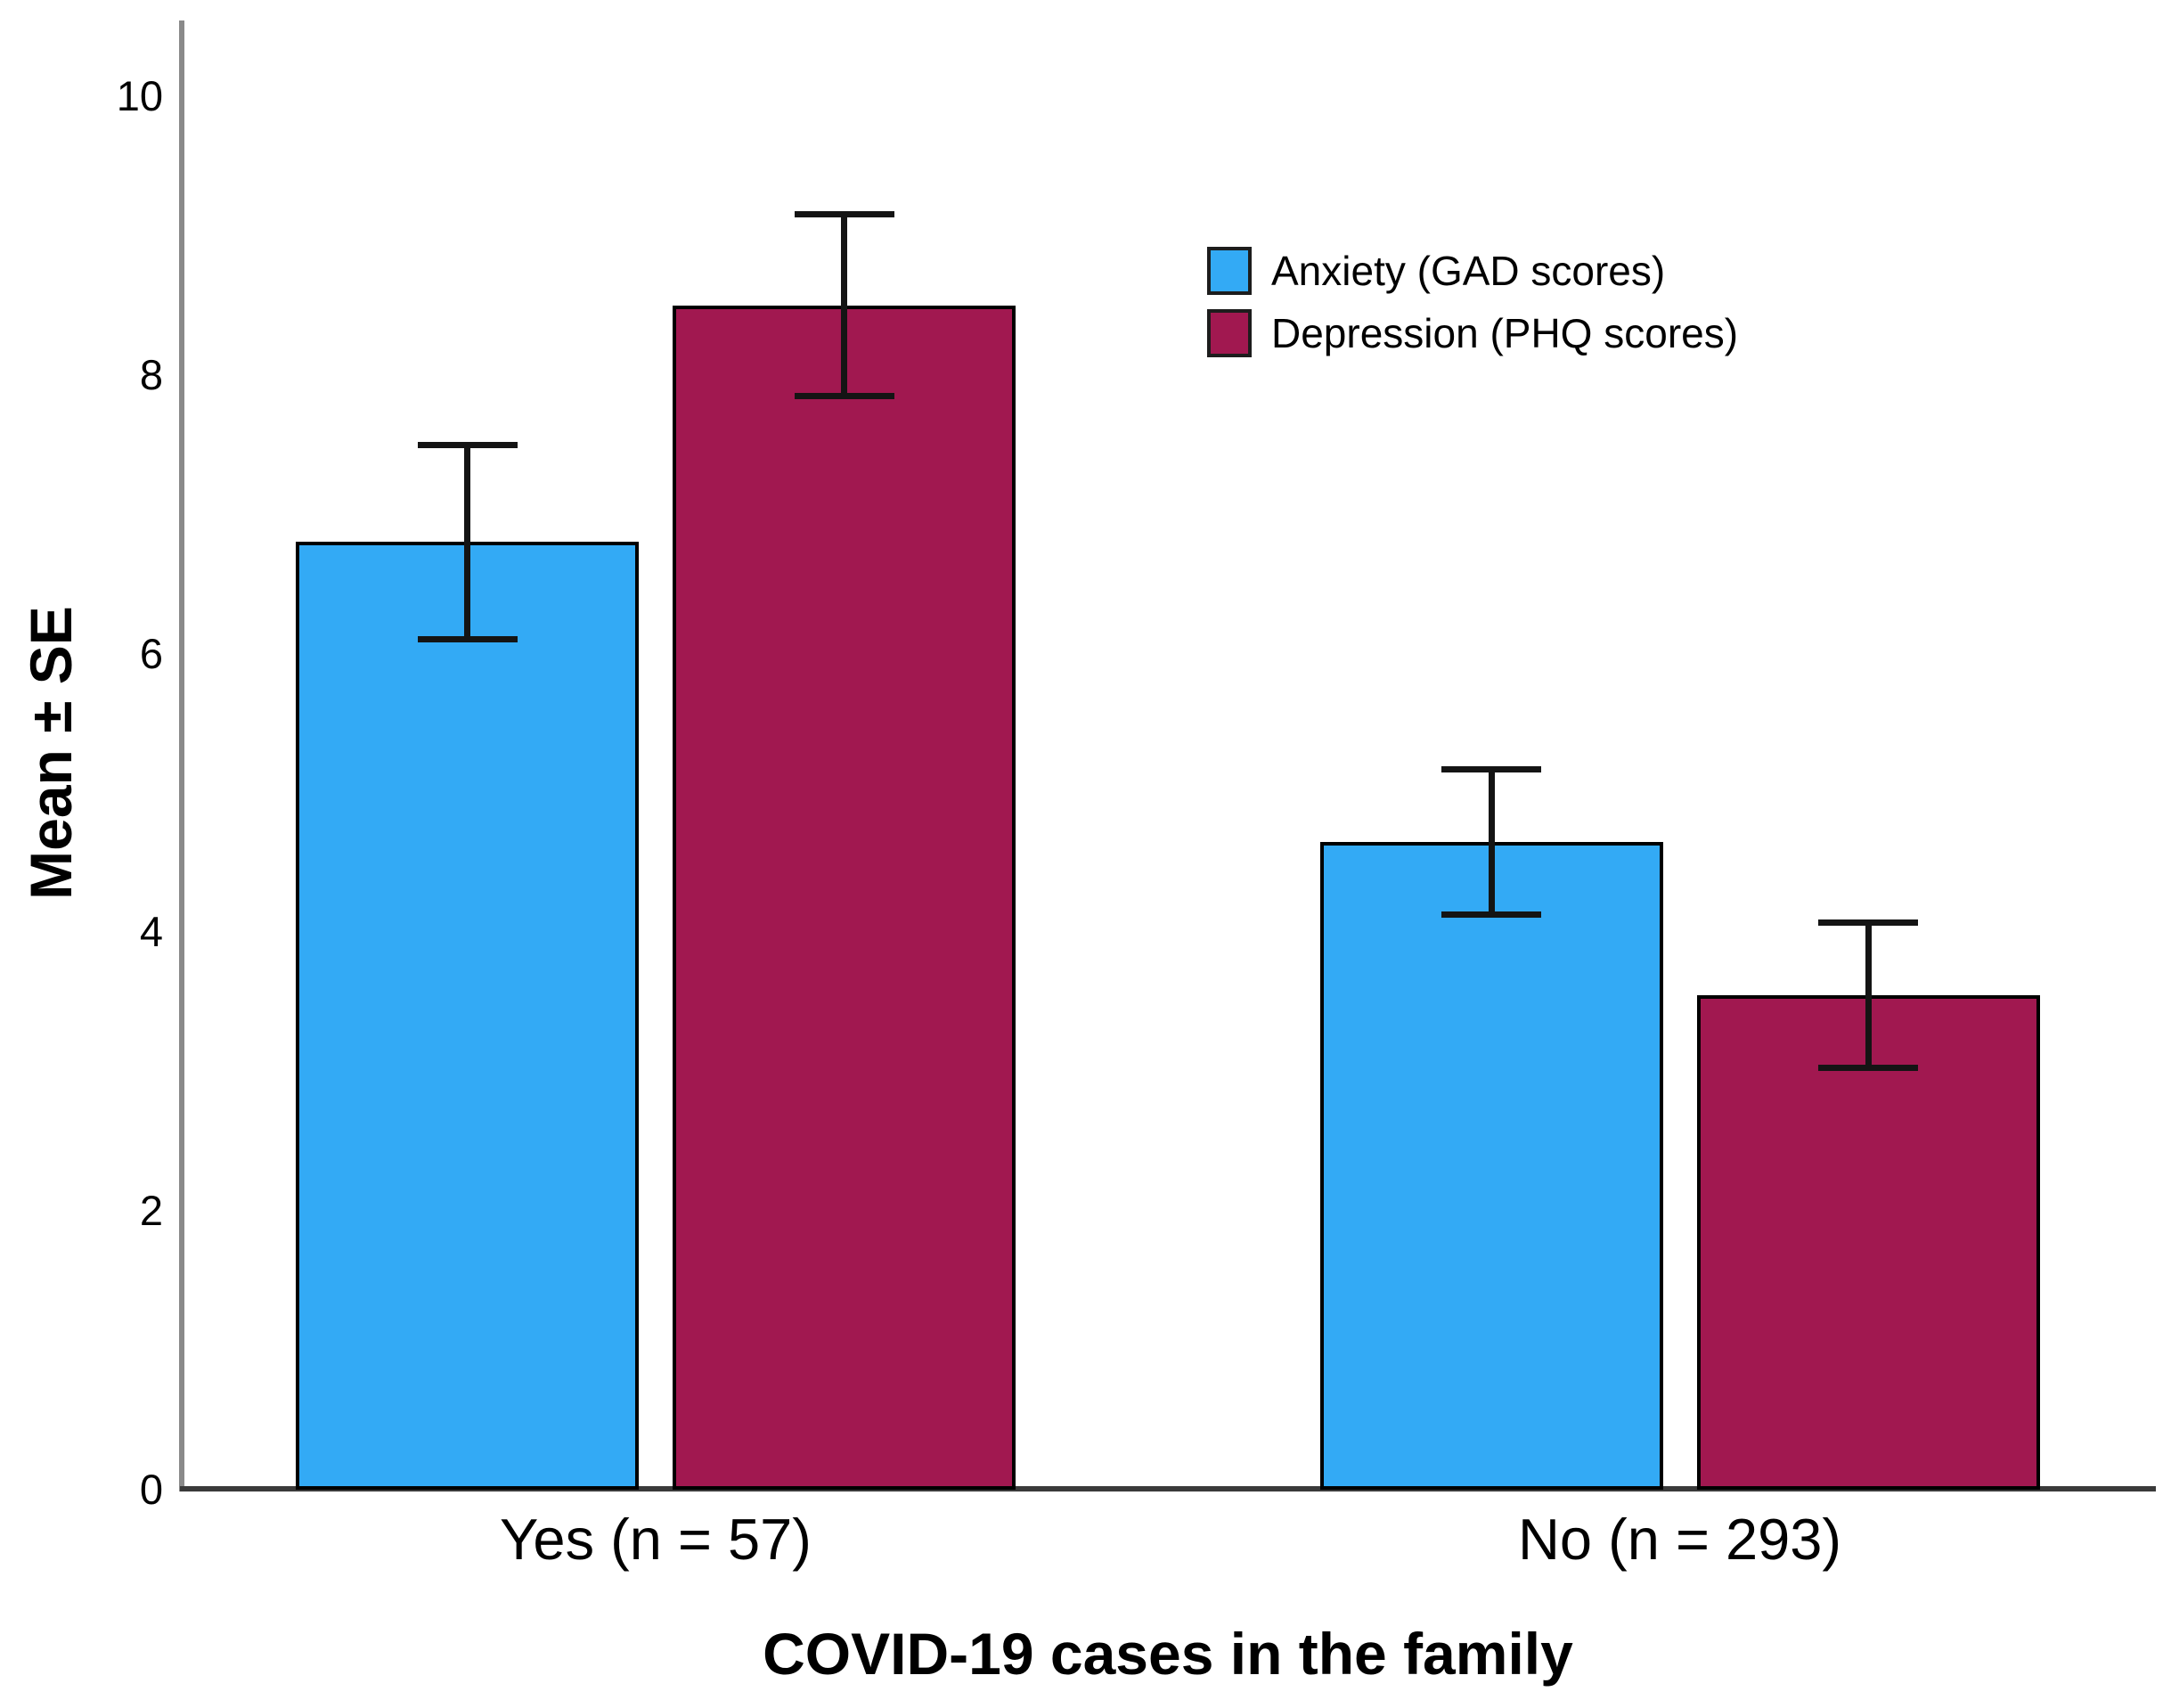 The image size is (2171, 1708). I want to click on y-axis-line, so click(181, 755).